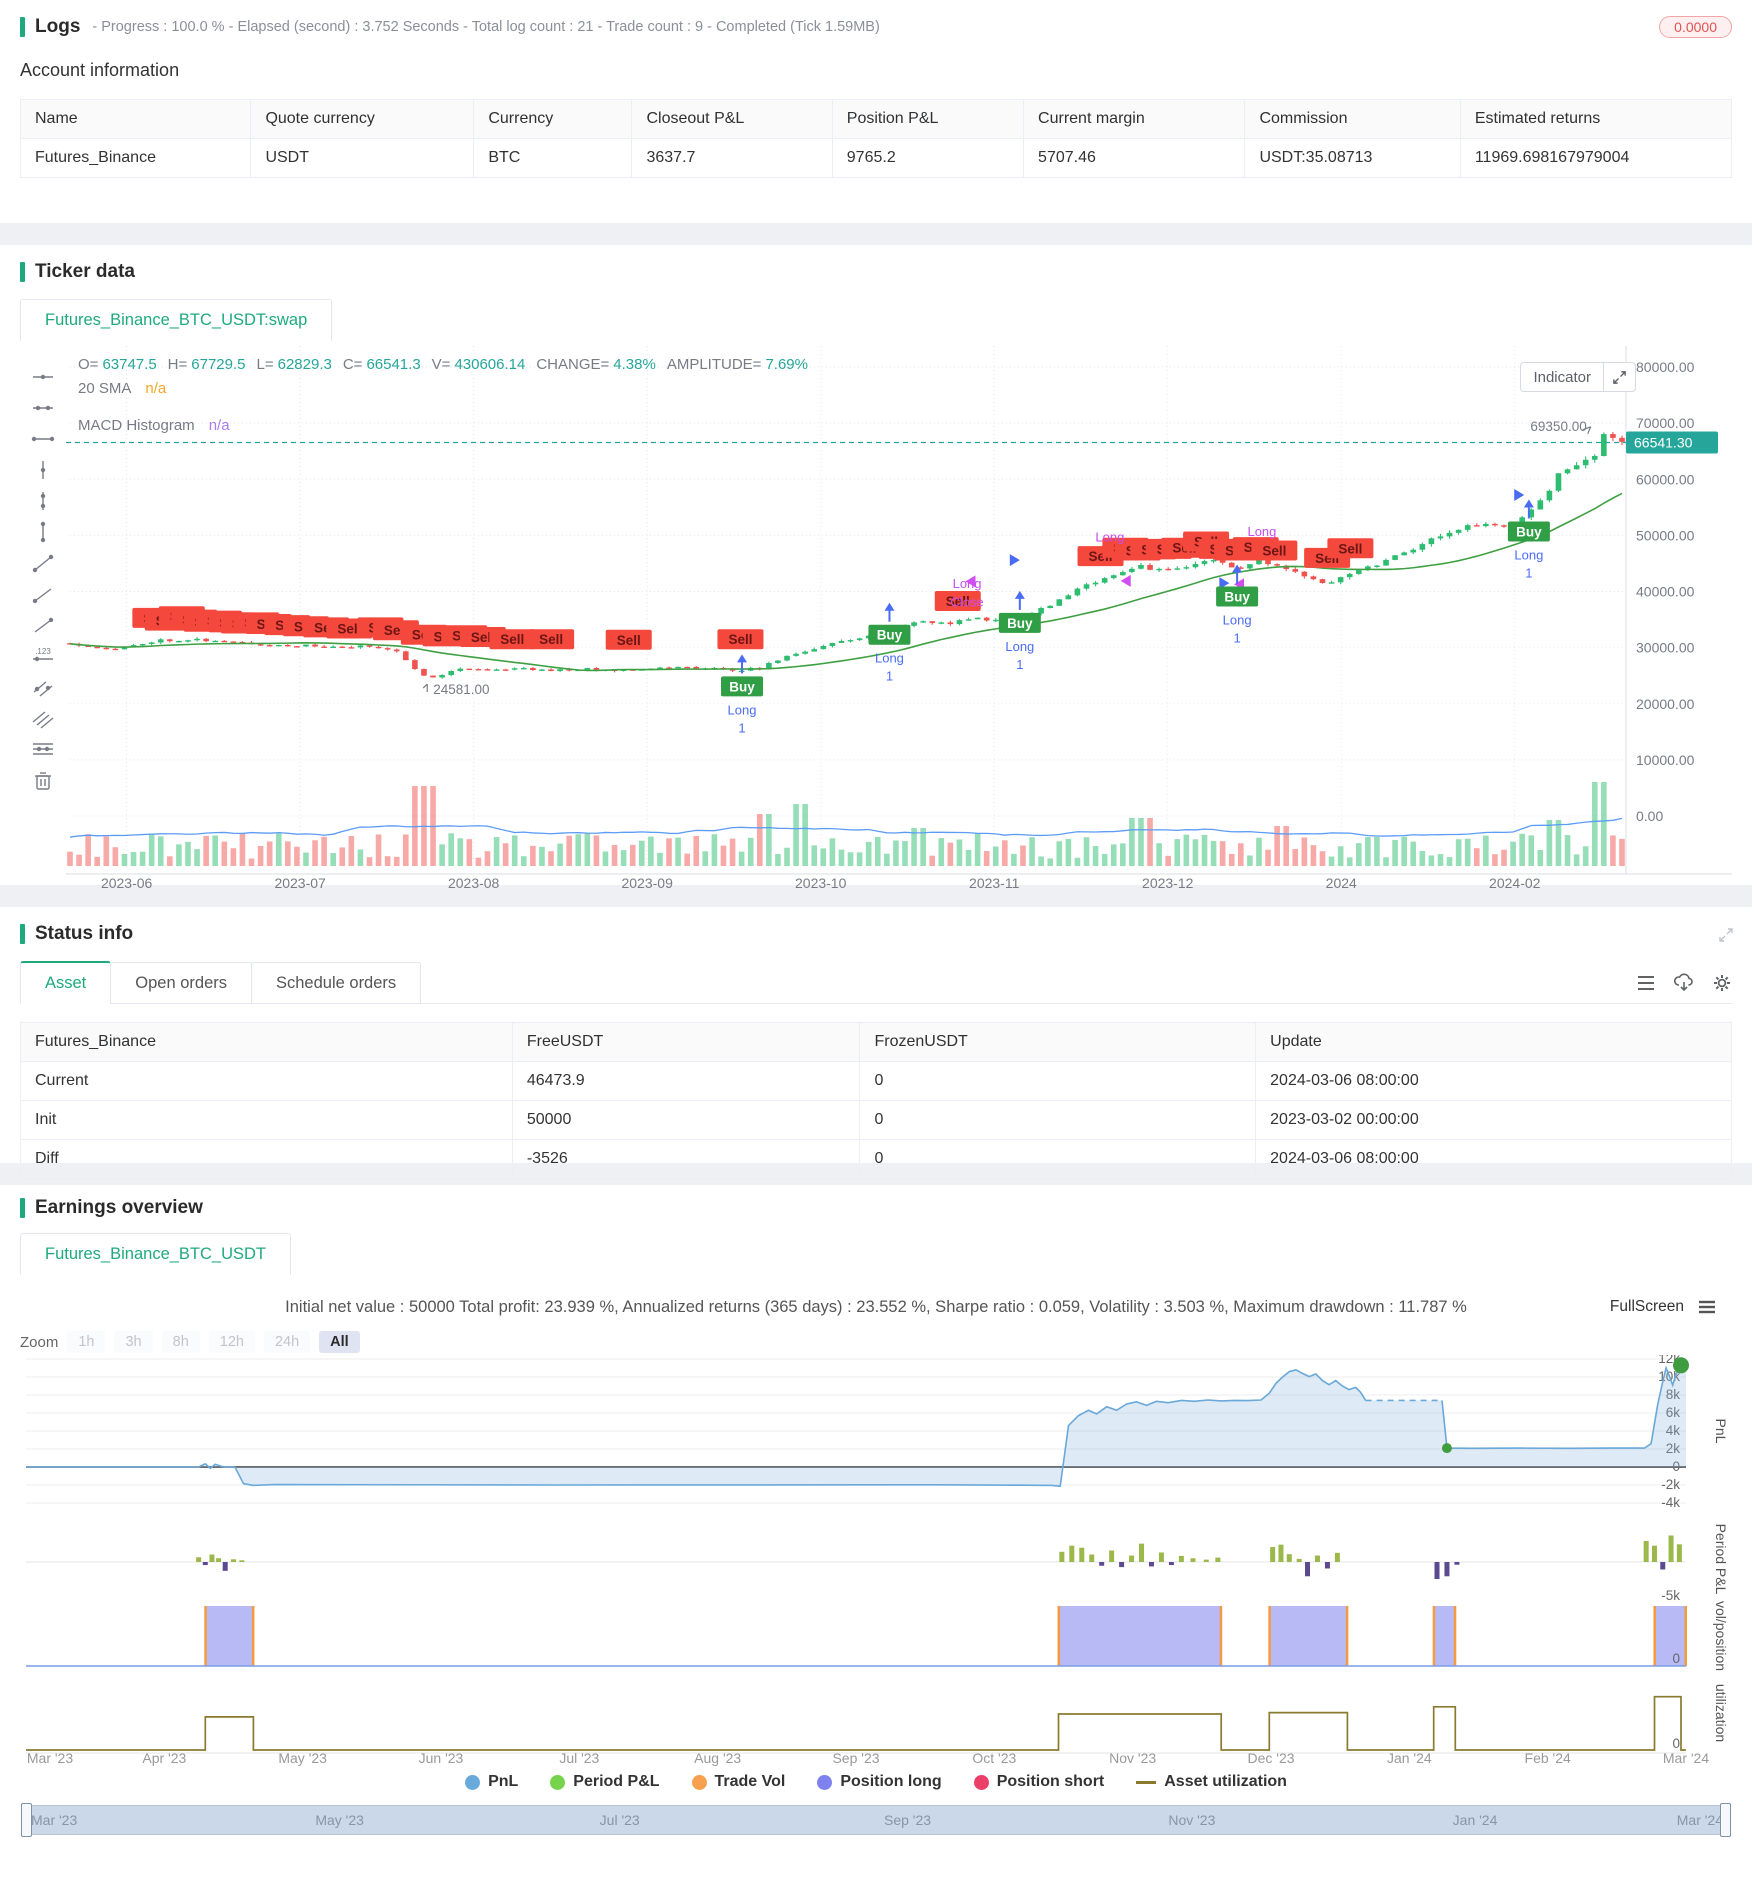 This screenshot has height=1890, width=1752. What do you see at coordinates (287, 1342) in the screenshot?
I see `zoom-button-24h: 24h` at bounding box center [287, 1342].